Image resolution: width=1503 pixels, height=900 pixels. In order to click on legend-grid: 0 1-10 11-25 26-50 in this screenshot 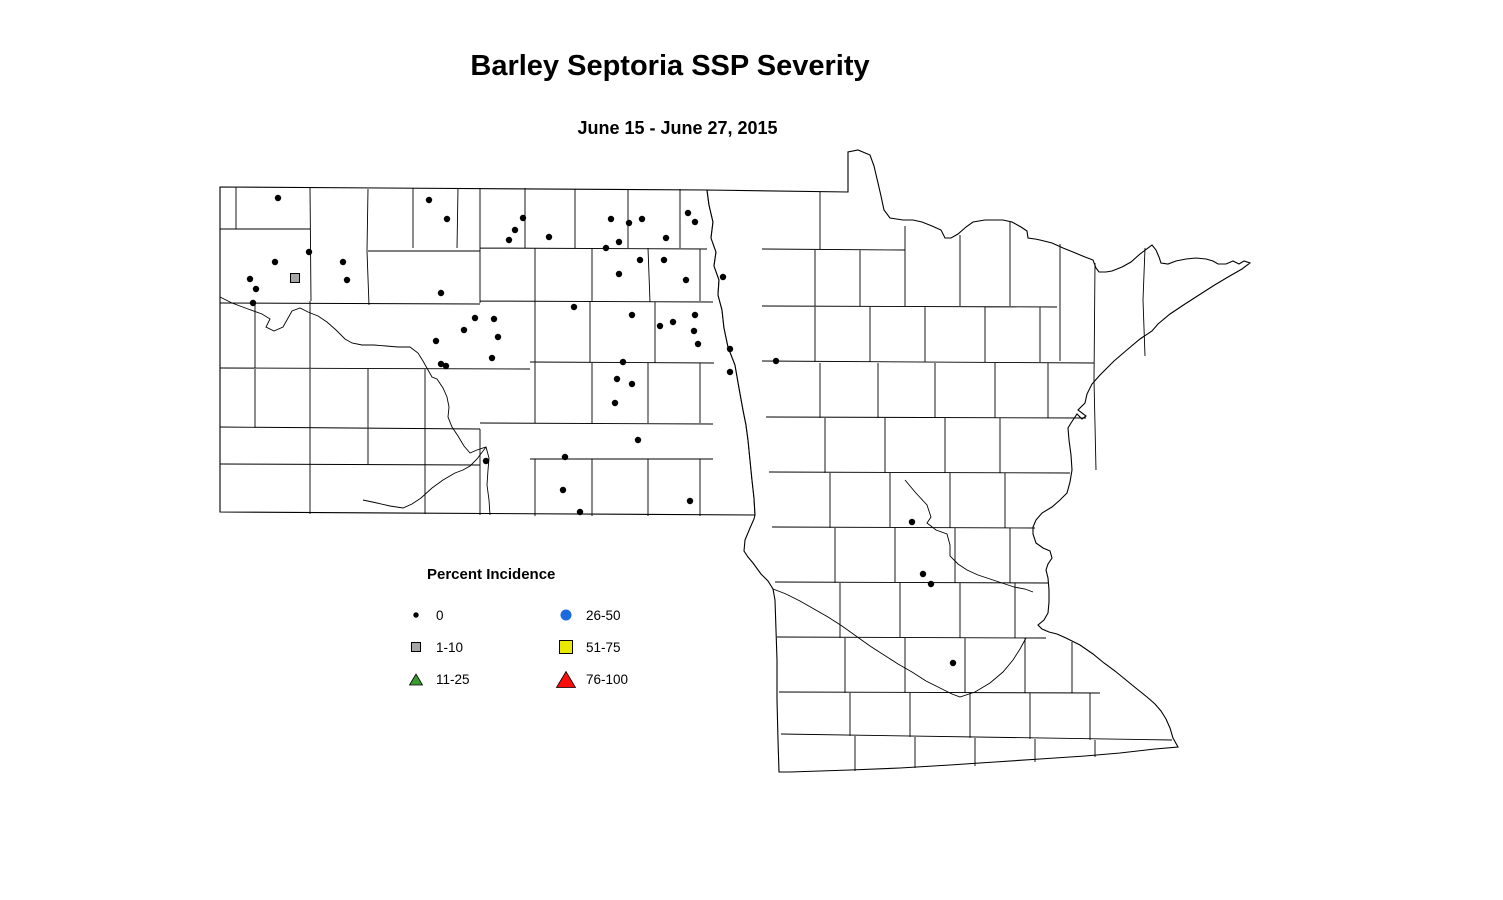, I will do `click(543, 647)`.